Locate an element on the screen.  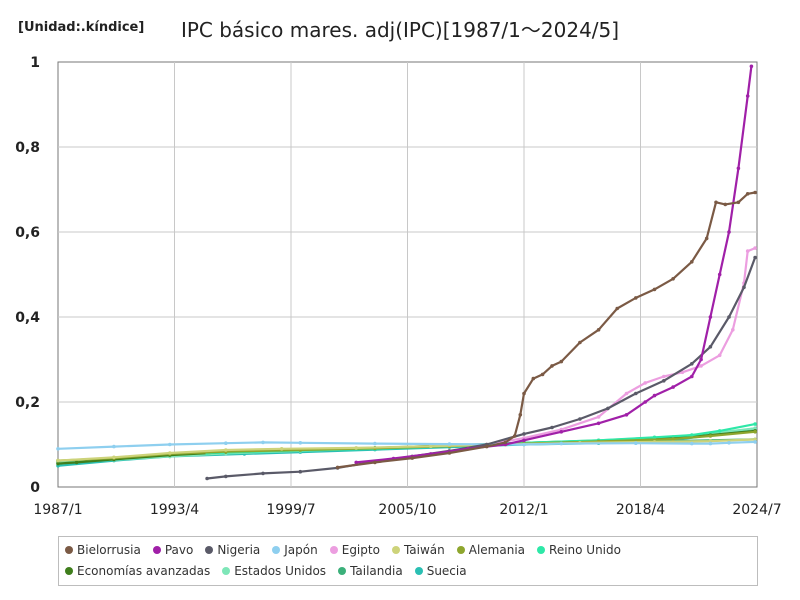
legend-item: Egipto is located at coordinates (354, 550).